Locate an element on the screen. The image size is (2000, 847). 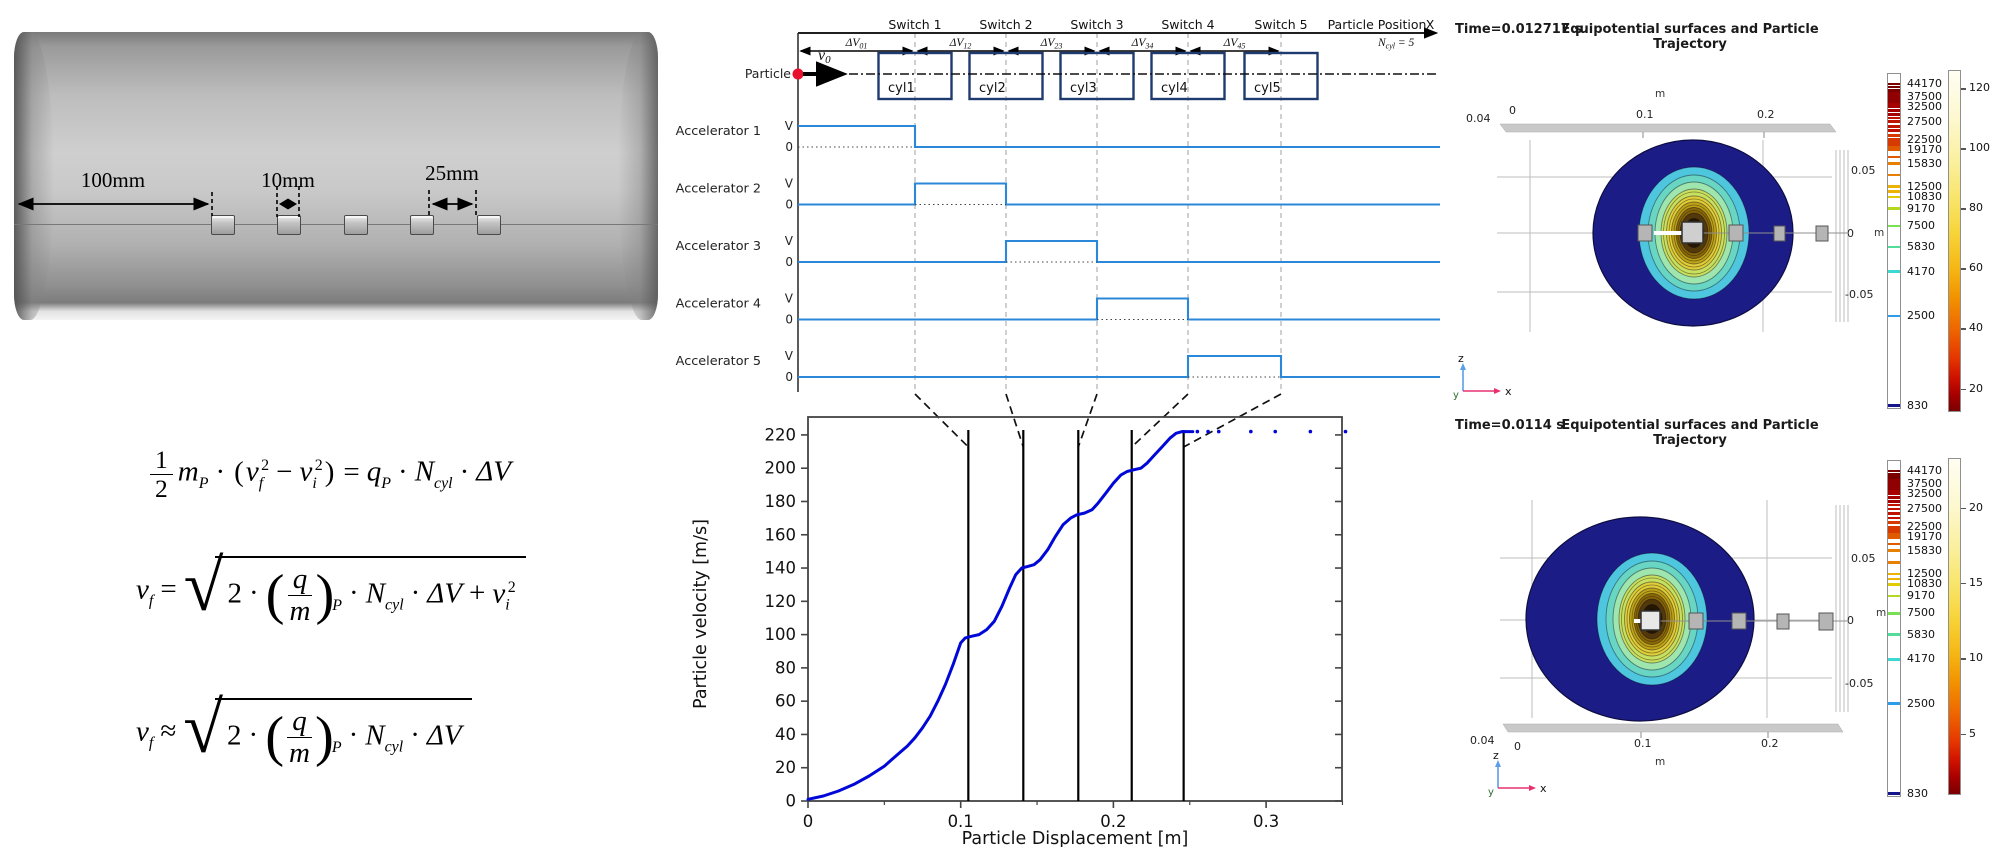
potential-tick-label: 10830 is located at coordinates (1924, 584).